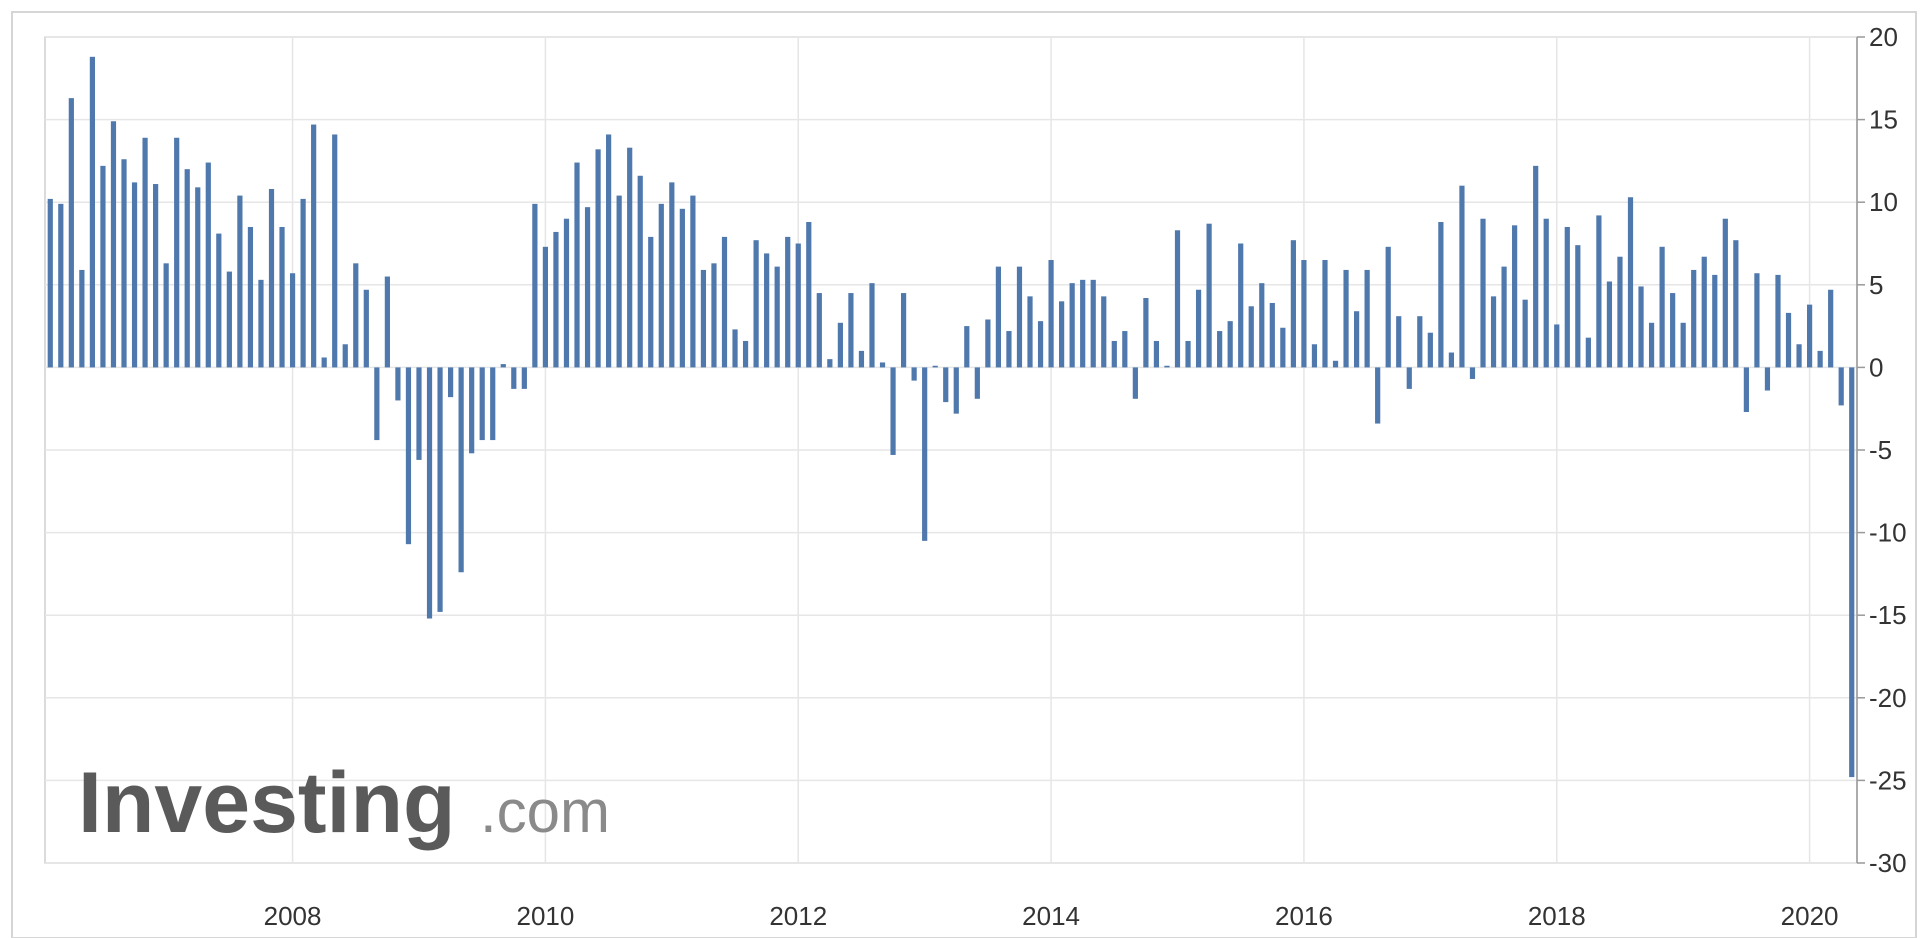 Image resolution: width=1928 pixels, height=938 pixels. What do you see at coordinates (1880, 450) in the screenshot?
I see `y-tick-label: -5` at bounding box center [1880, 450].